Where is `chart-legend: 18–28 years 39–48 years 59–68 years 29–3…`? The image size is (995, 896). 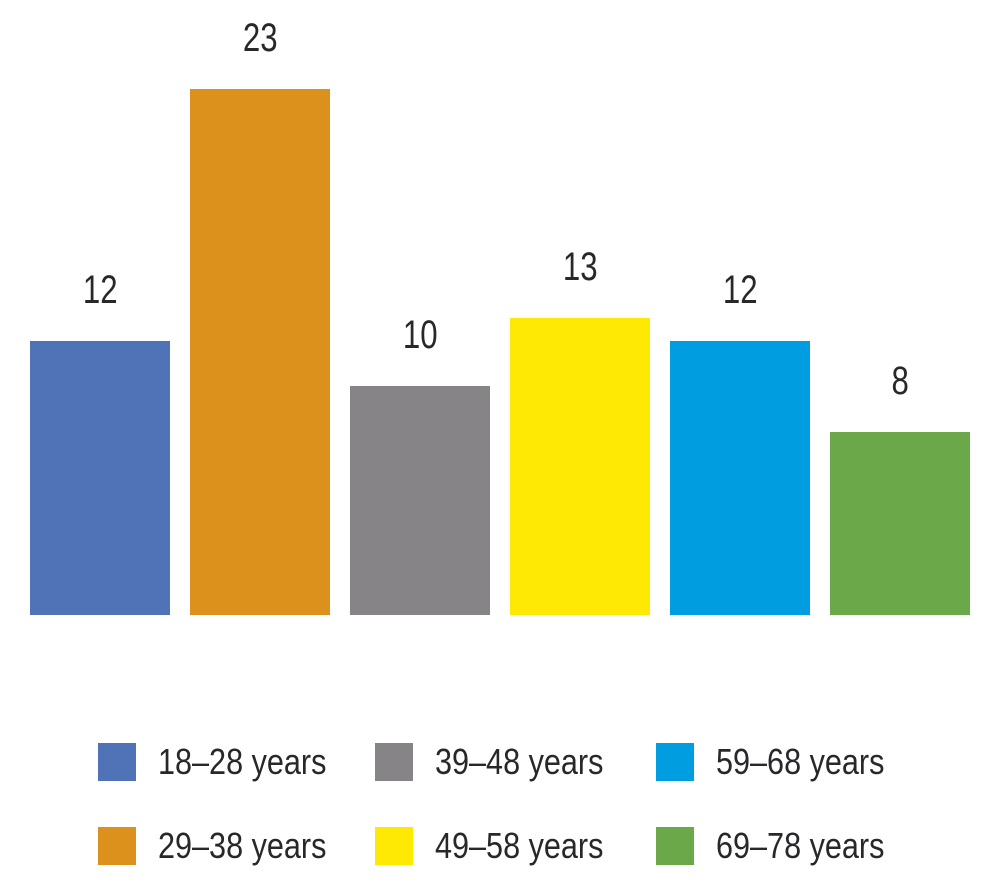
chart-legend: 18–28 years 39–48 years 59–68 years 29–3… is located at coordinates (546, 804).